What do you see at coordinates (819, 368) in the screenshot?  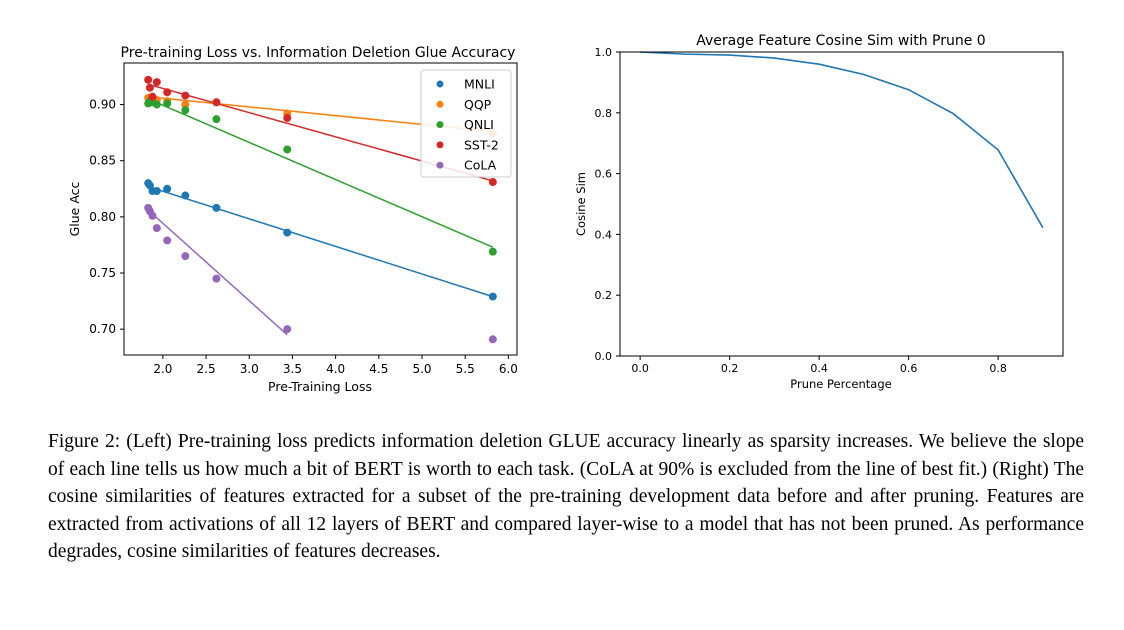 I see `right-x-tick-label: 0.4` at bounding box center [819, 368].